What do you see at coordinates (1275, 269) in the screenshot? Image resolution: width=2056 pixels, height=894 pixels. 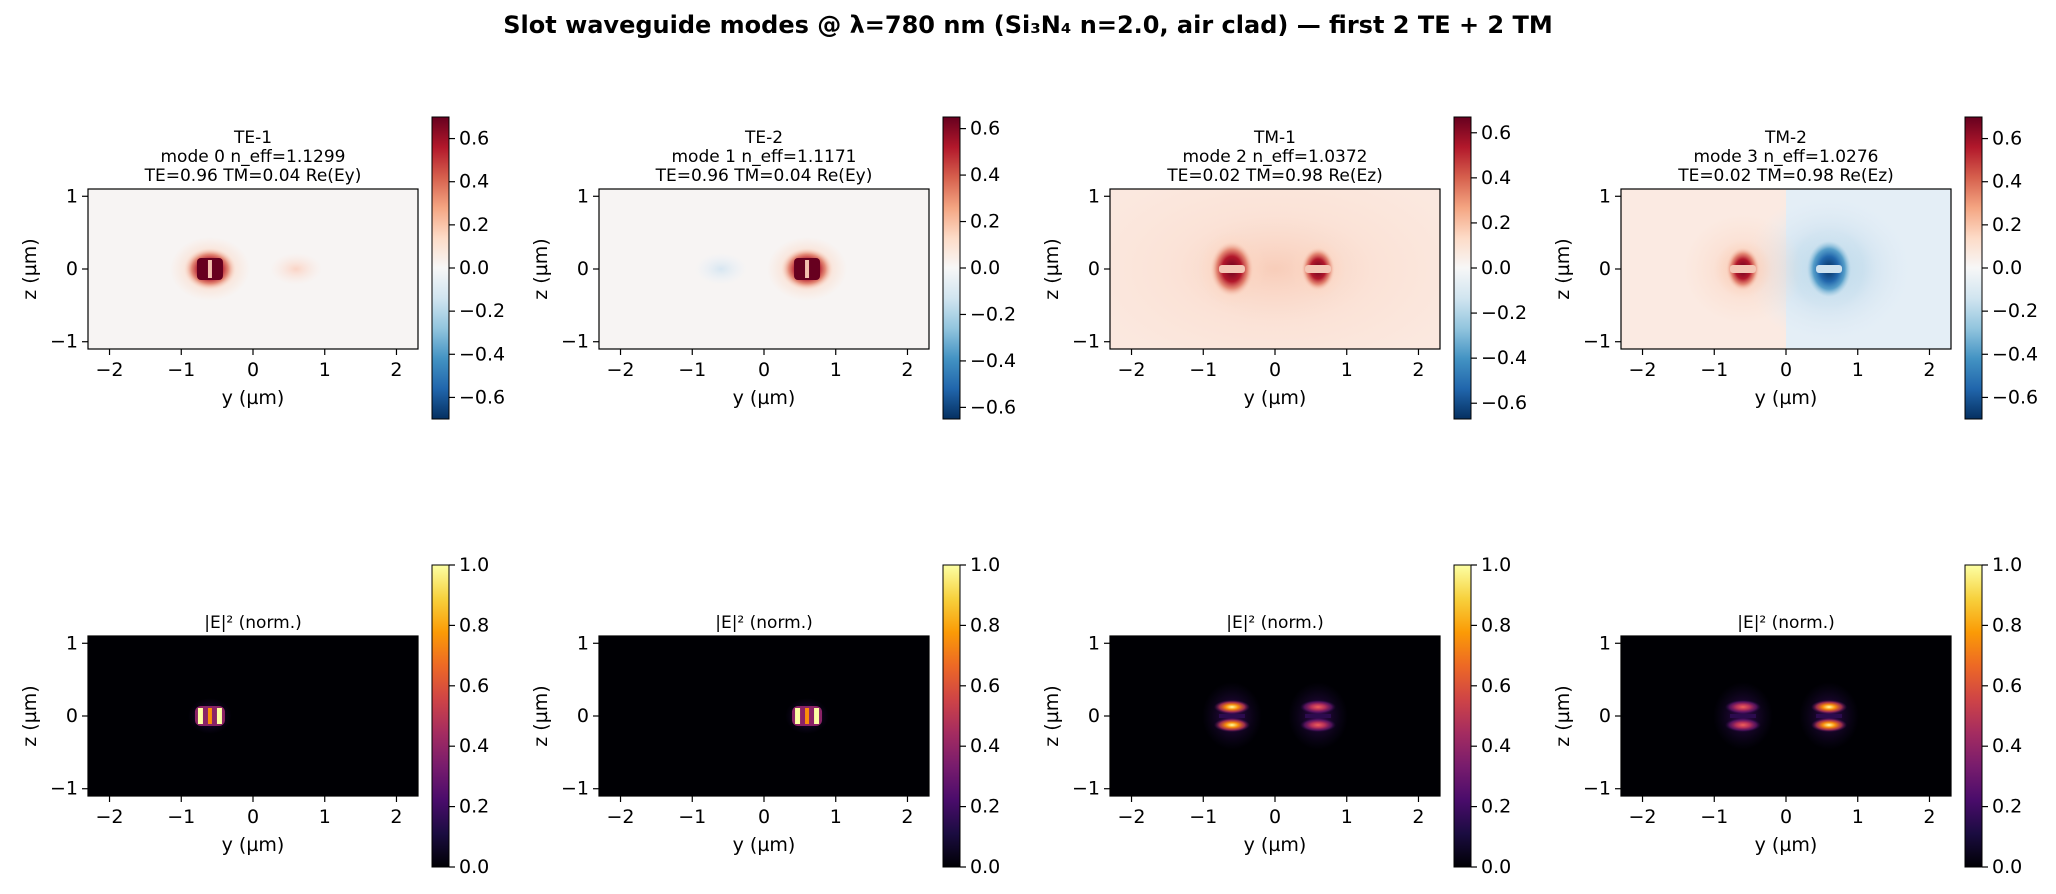 I see `mode-envelope` at bounding box center [1275, 269].